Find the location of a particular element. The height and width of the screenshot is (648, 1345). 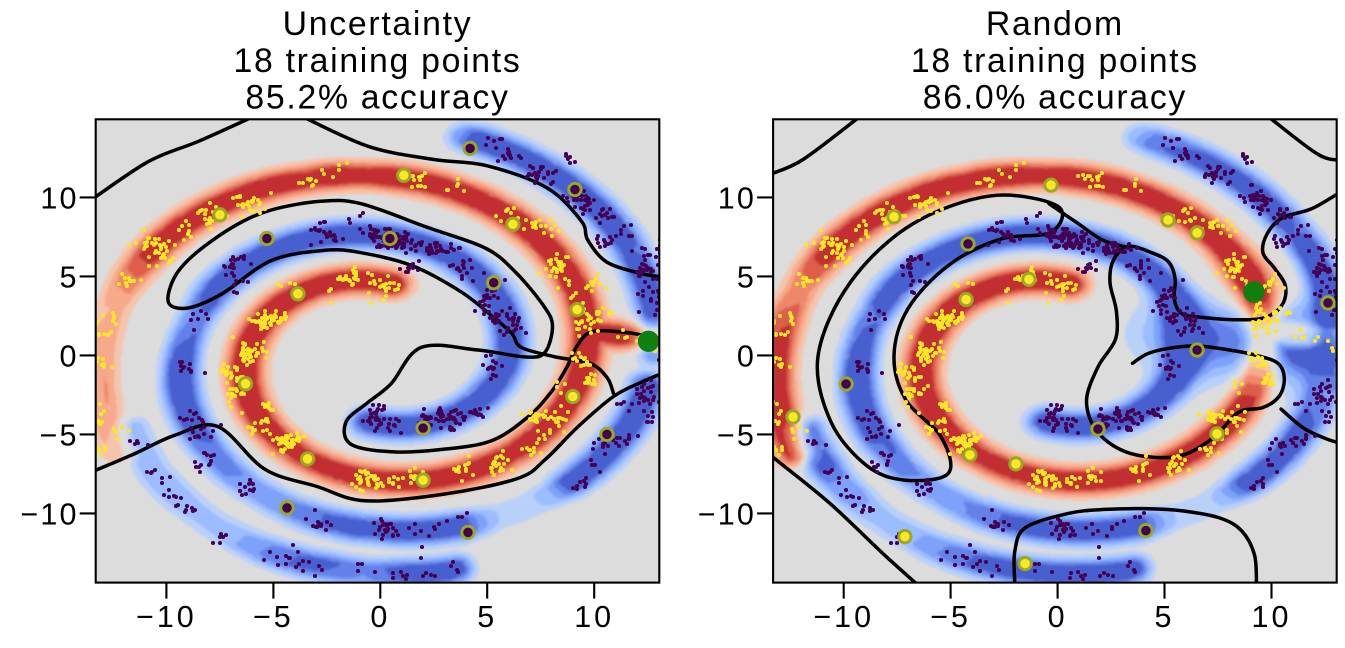

svg-text: 86.0% accuracy is located at coordinates (1055, 97).